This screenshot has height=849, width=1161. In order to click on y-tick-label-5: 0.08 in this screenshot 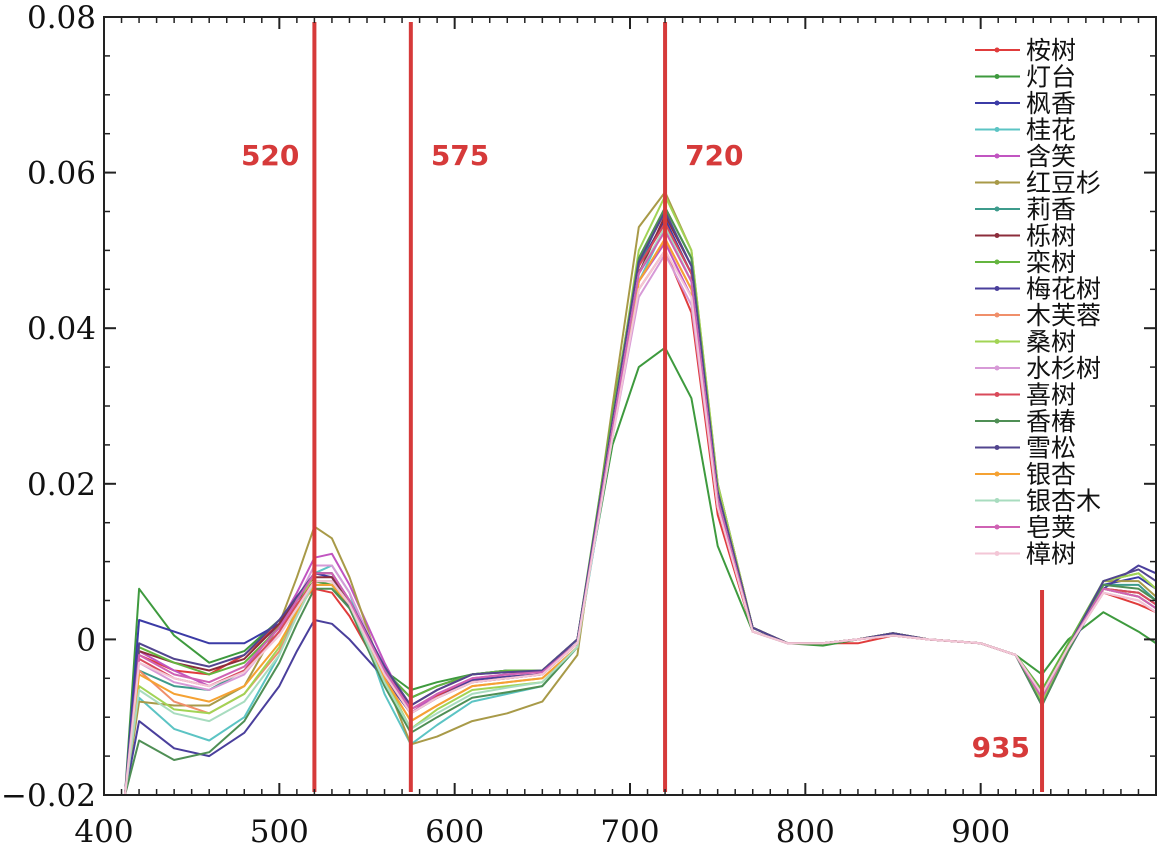, I will do `click(61, 18)`.